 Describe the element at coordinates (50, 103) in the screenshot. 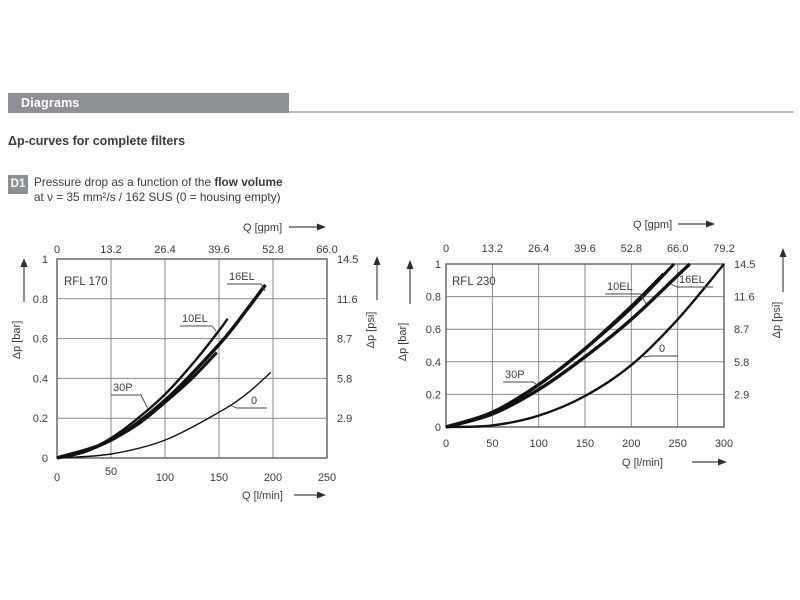

I see `section-header-title: Diagrams` at that location.